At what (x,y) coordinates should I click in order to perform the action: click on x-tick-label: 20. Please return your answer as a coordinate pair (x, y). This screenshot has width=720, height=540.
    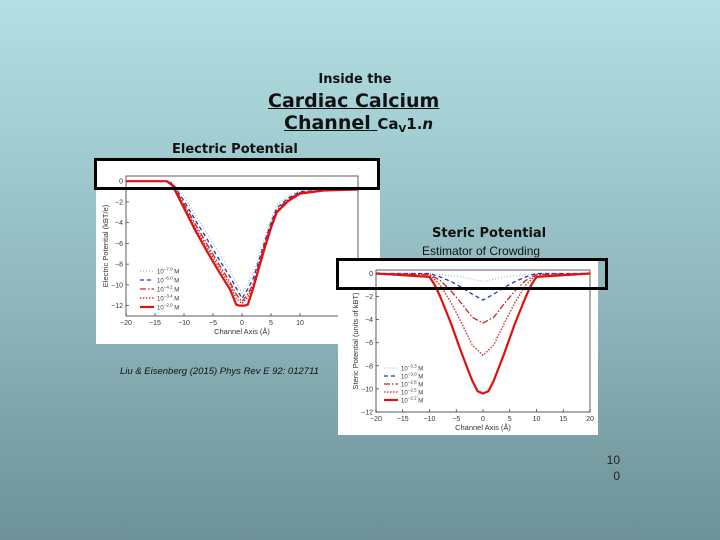
    Looking at the image, I should click on (590, 419).